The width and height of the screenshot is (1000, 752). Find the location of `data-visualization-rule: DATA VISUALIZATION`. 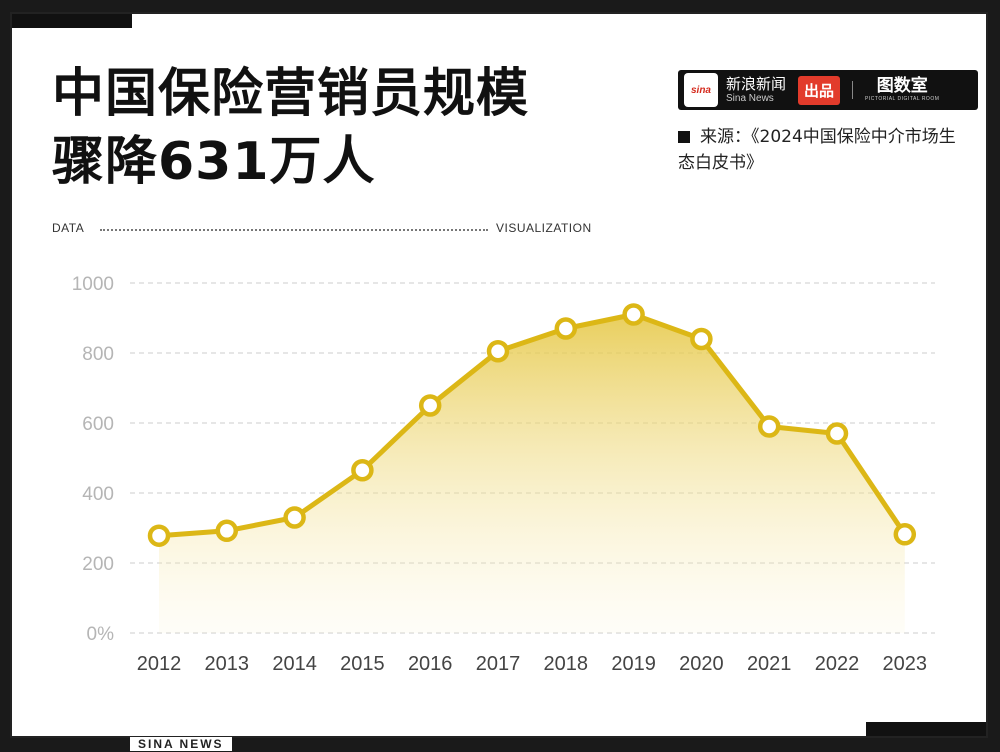

data-visualization-rule: DATA VISUALIZATION is located at coordinates (332, 229).